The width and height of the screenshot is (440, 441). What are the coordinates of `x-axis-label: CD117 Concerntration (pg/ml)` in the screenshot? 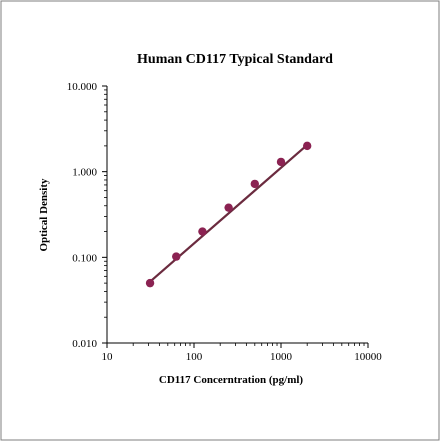 It's located at (231, 380).